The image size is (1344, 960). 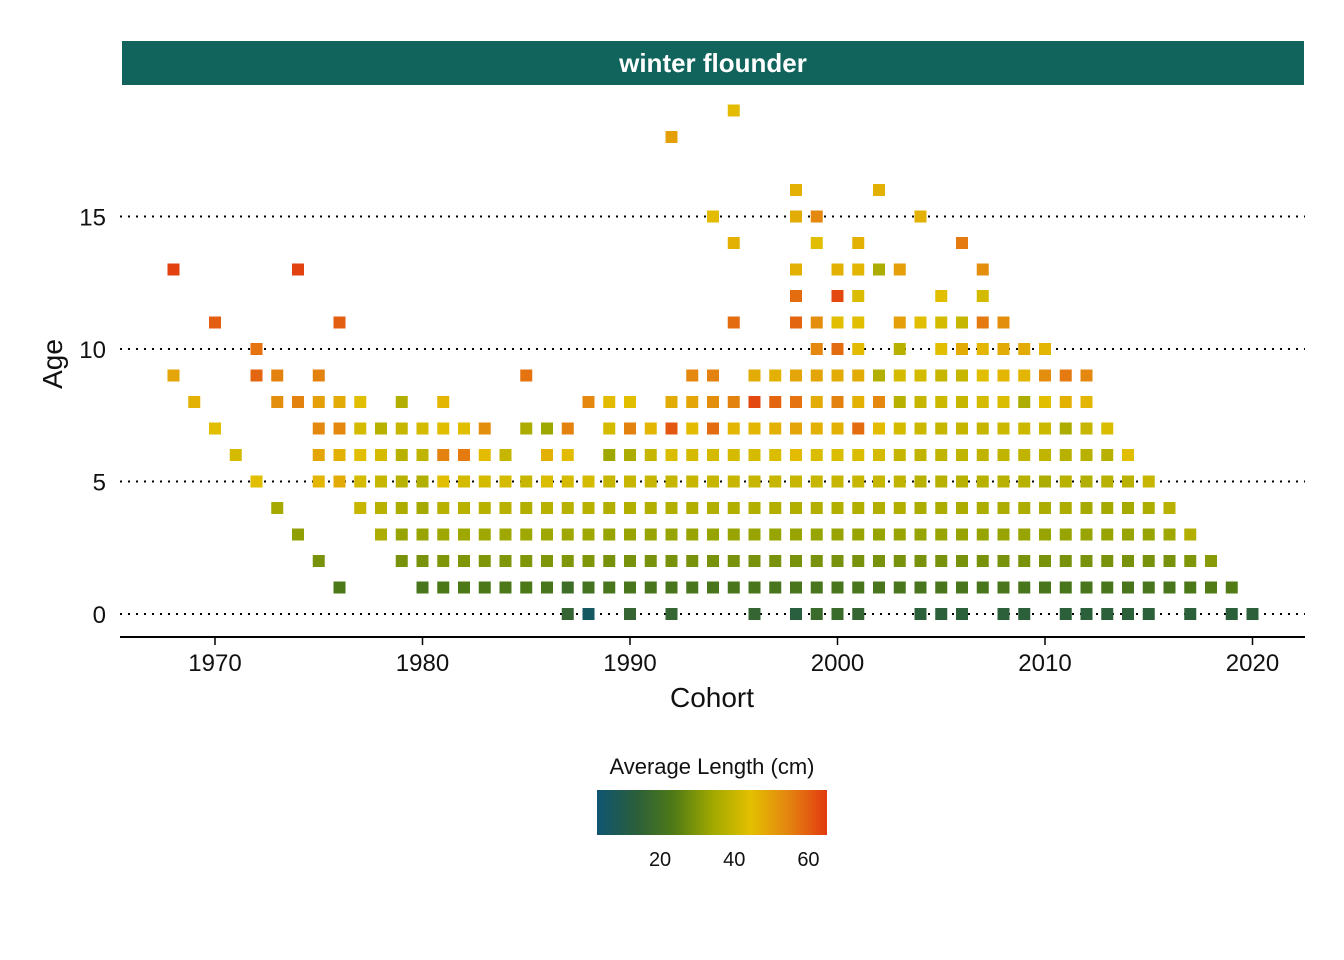 I want to click on x-tick-label: 1980, so click(x=422, y=663).